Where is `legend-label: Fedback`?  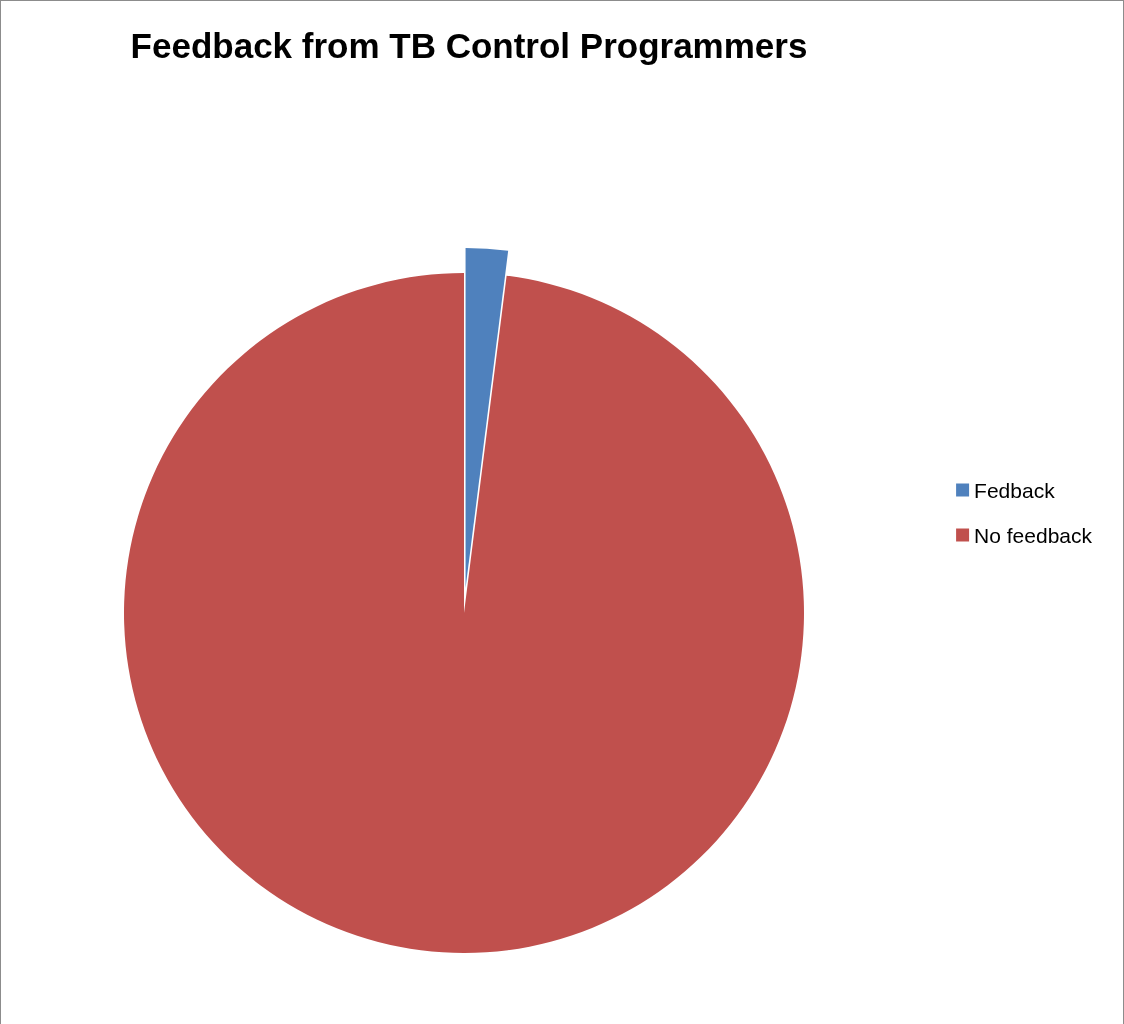
legend-label: Fedback is located at coordinates (1015, 490).